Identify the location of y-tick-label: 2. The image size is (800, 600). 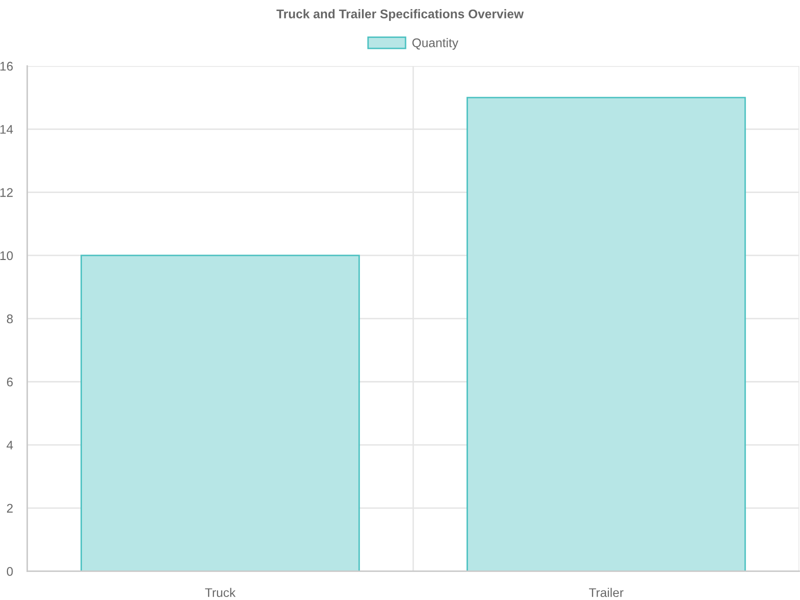
(9, 508).